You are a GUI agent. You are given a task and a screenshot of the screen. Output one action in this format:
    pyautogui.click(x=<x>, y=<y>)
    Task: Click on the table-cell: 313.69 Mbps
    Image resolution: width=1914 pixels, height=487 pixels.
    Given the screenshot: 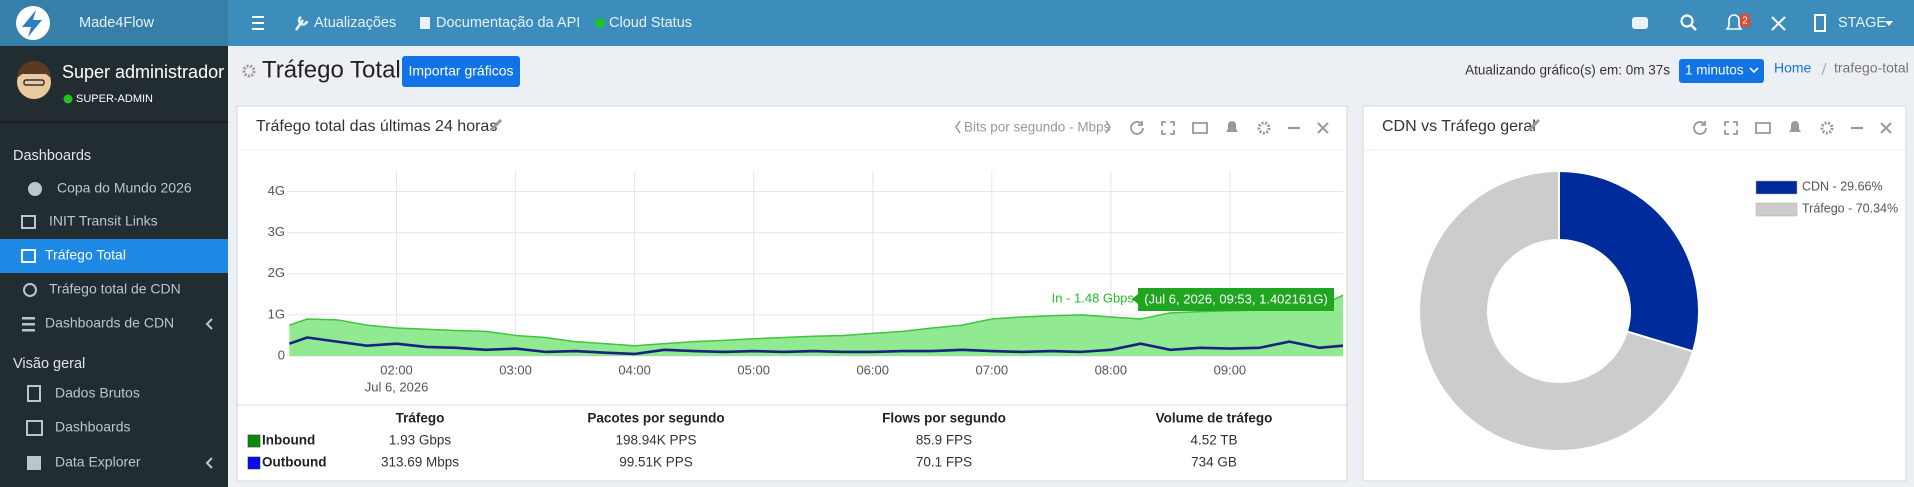 What is the action you would take?
    pyautogui.click(x=420, y=462)
    